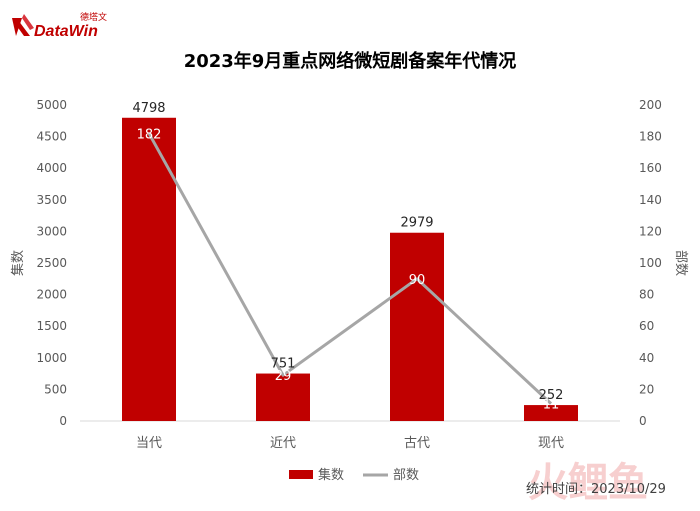 This screenshot has width=700, height=511. What do you see at coordinates (51, 105) in the screenshot?
I see `y-left-tick-label: 5000` at bounding box center [51, 105].